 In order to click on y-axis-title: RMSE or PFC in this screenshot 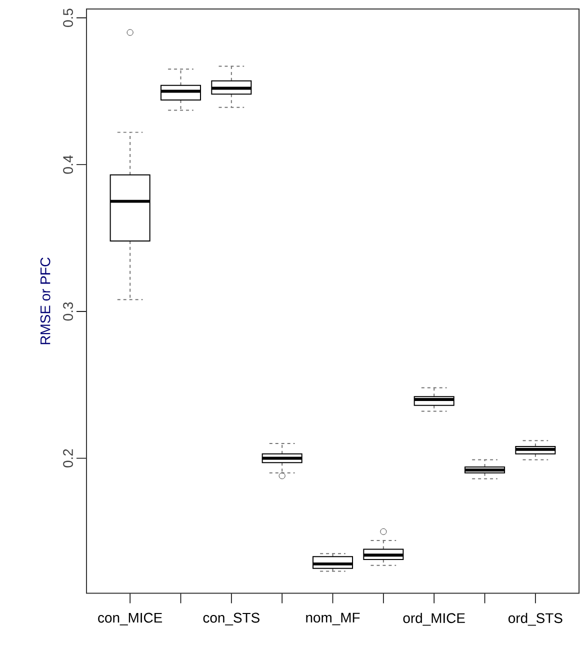, I will do `click(45, 301)`.